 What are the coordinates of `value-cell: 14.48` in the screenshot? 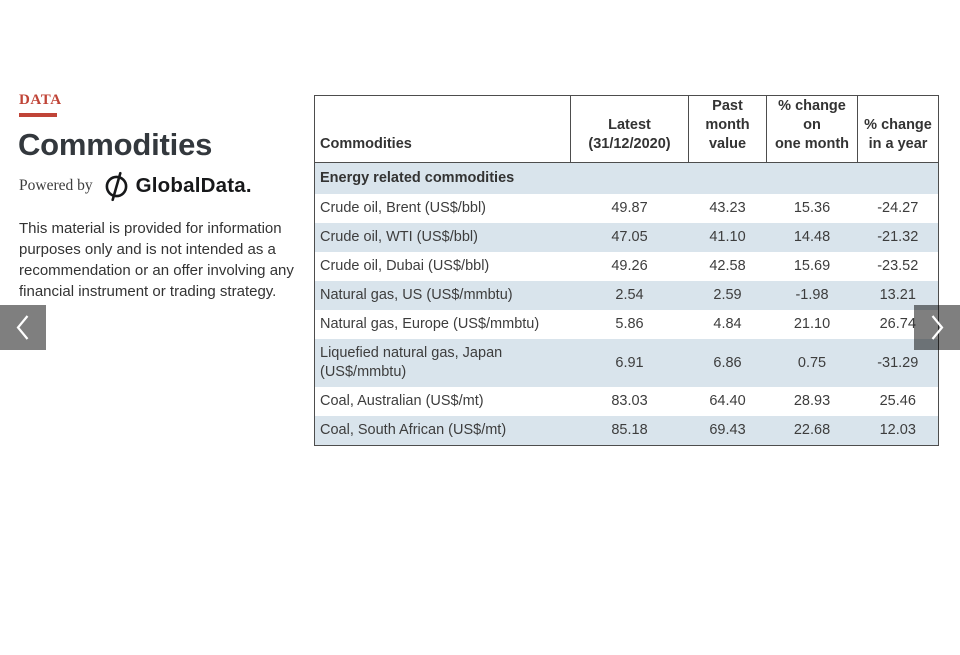 It's located at (812, 237).